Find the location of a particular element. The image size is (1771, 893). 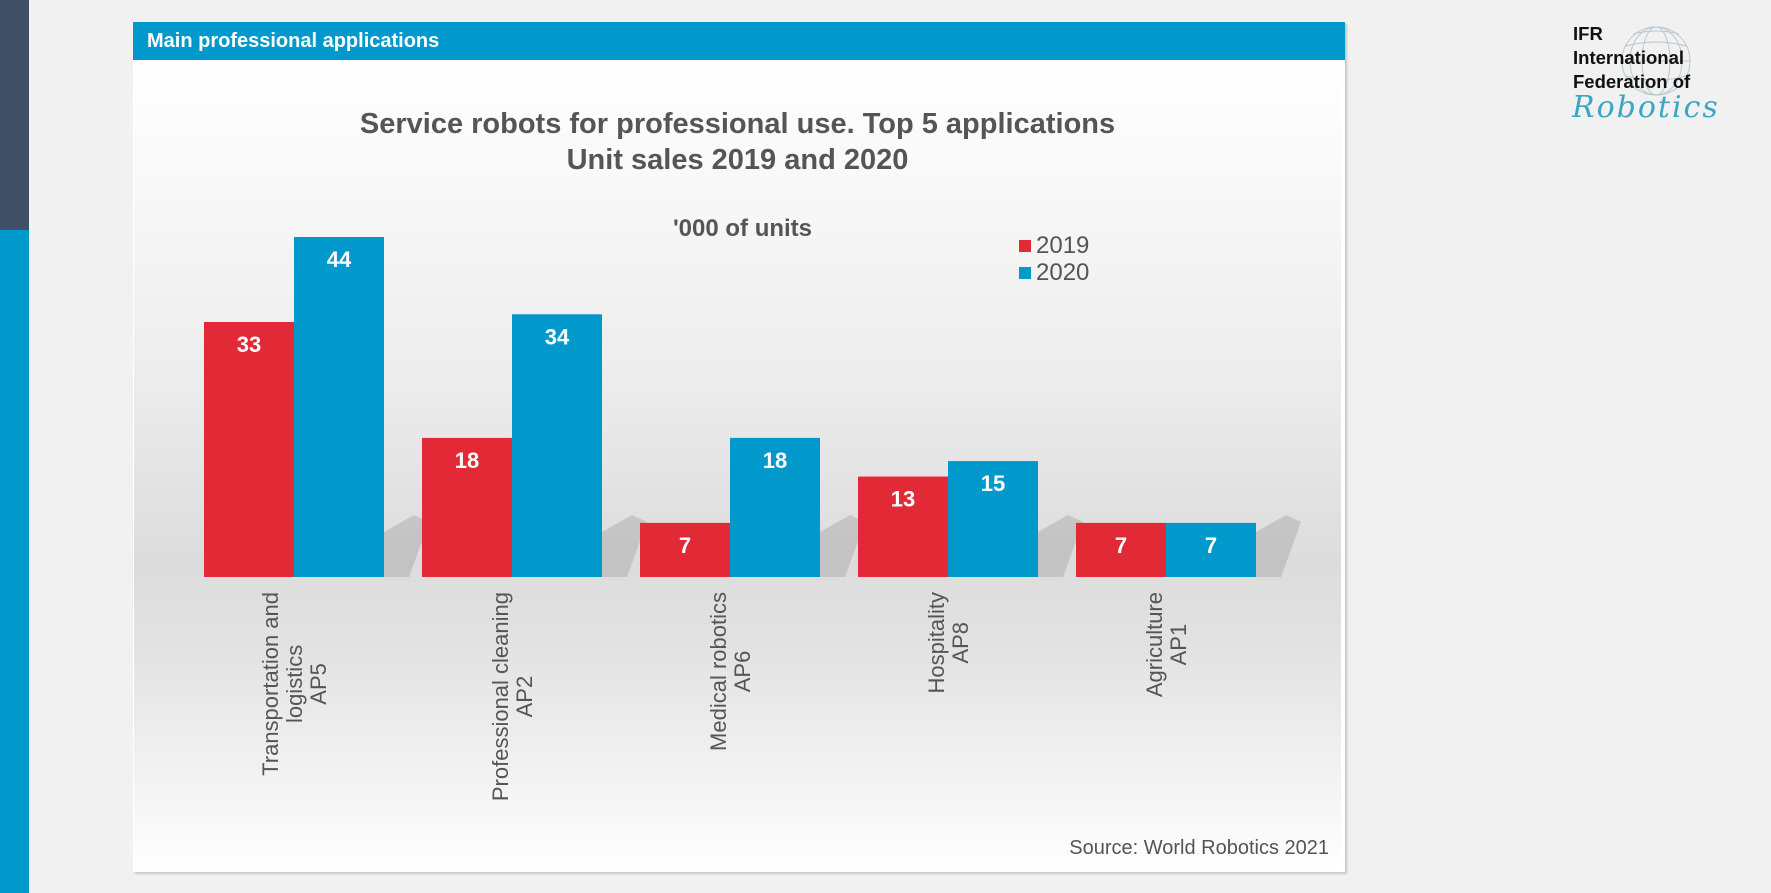

category-label-0: Transportation and logistics AP5 is located at coordinates (294, 684).